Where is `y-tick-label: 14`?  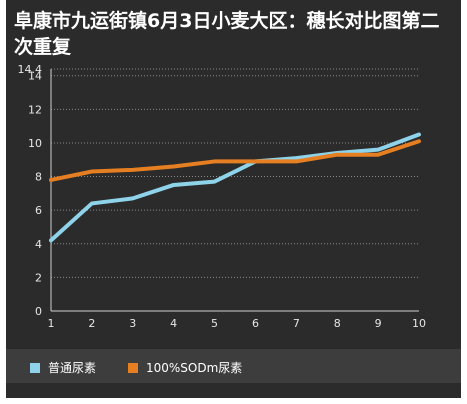
y-tick-label: 14 is located at coordinates (35, 76).